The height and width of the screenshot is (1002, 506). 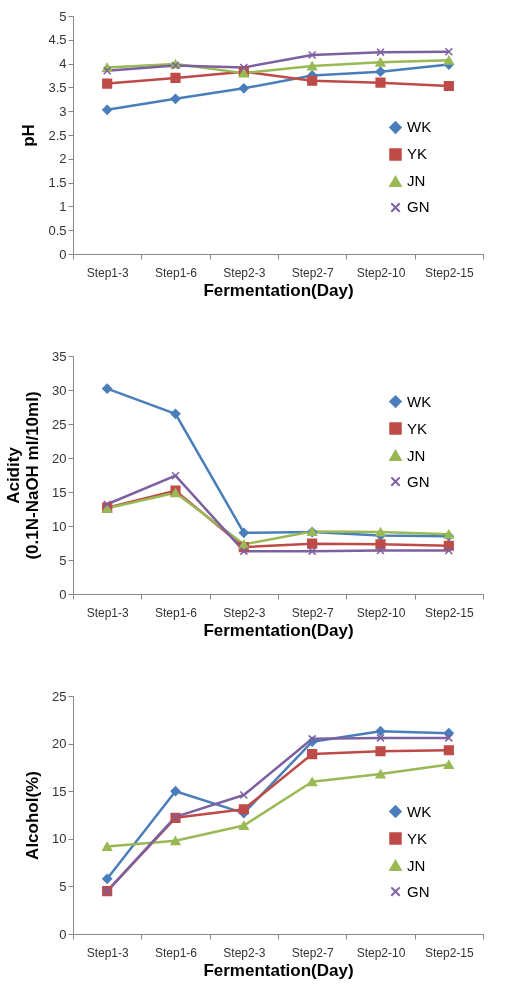 I want to click on y-axis-title: Alcohol(%), so click(x=33, y=815).